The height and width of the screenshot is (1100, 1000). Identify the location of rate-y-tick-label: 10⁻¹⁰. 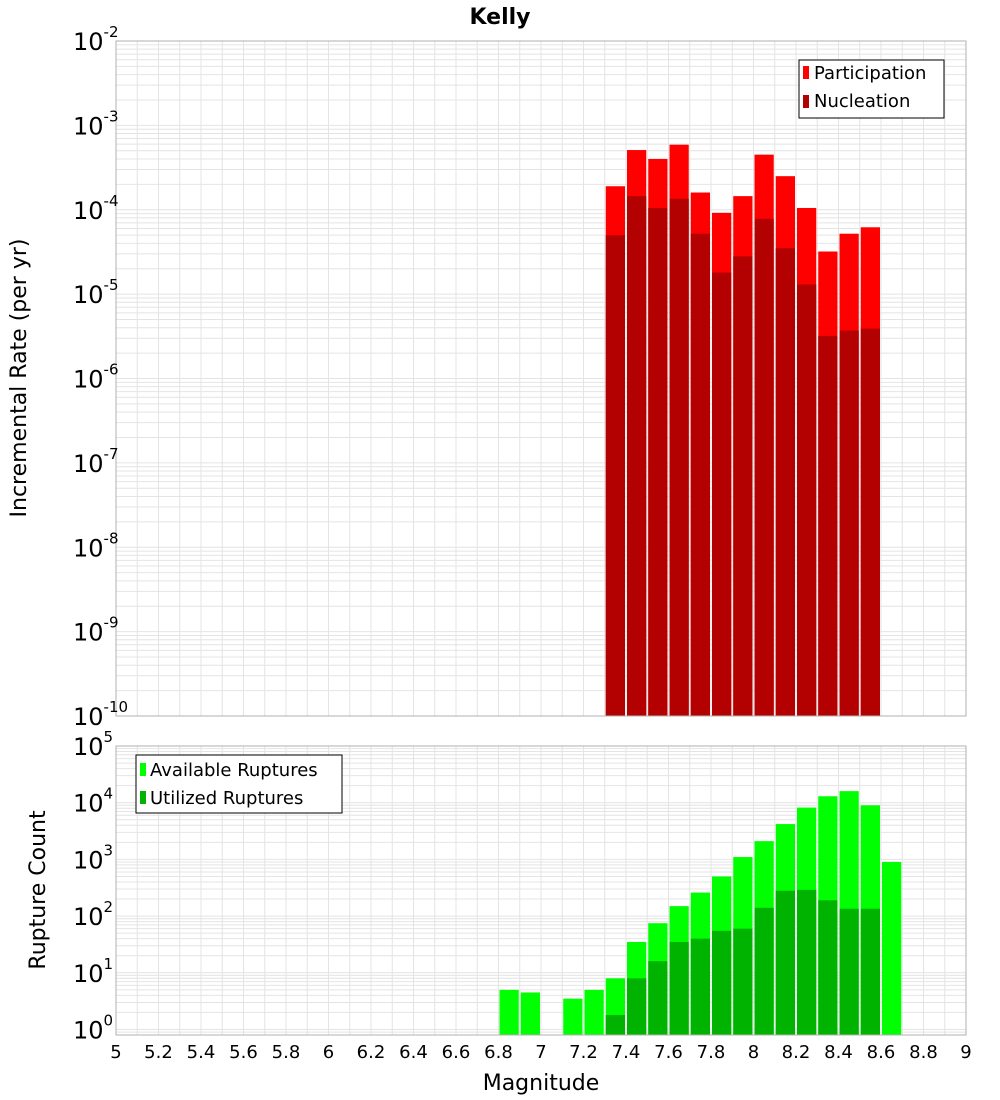
(100, 714).